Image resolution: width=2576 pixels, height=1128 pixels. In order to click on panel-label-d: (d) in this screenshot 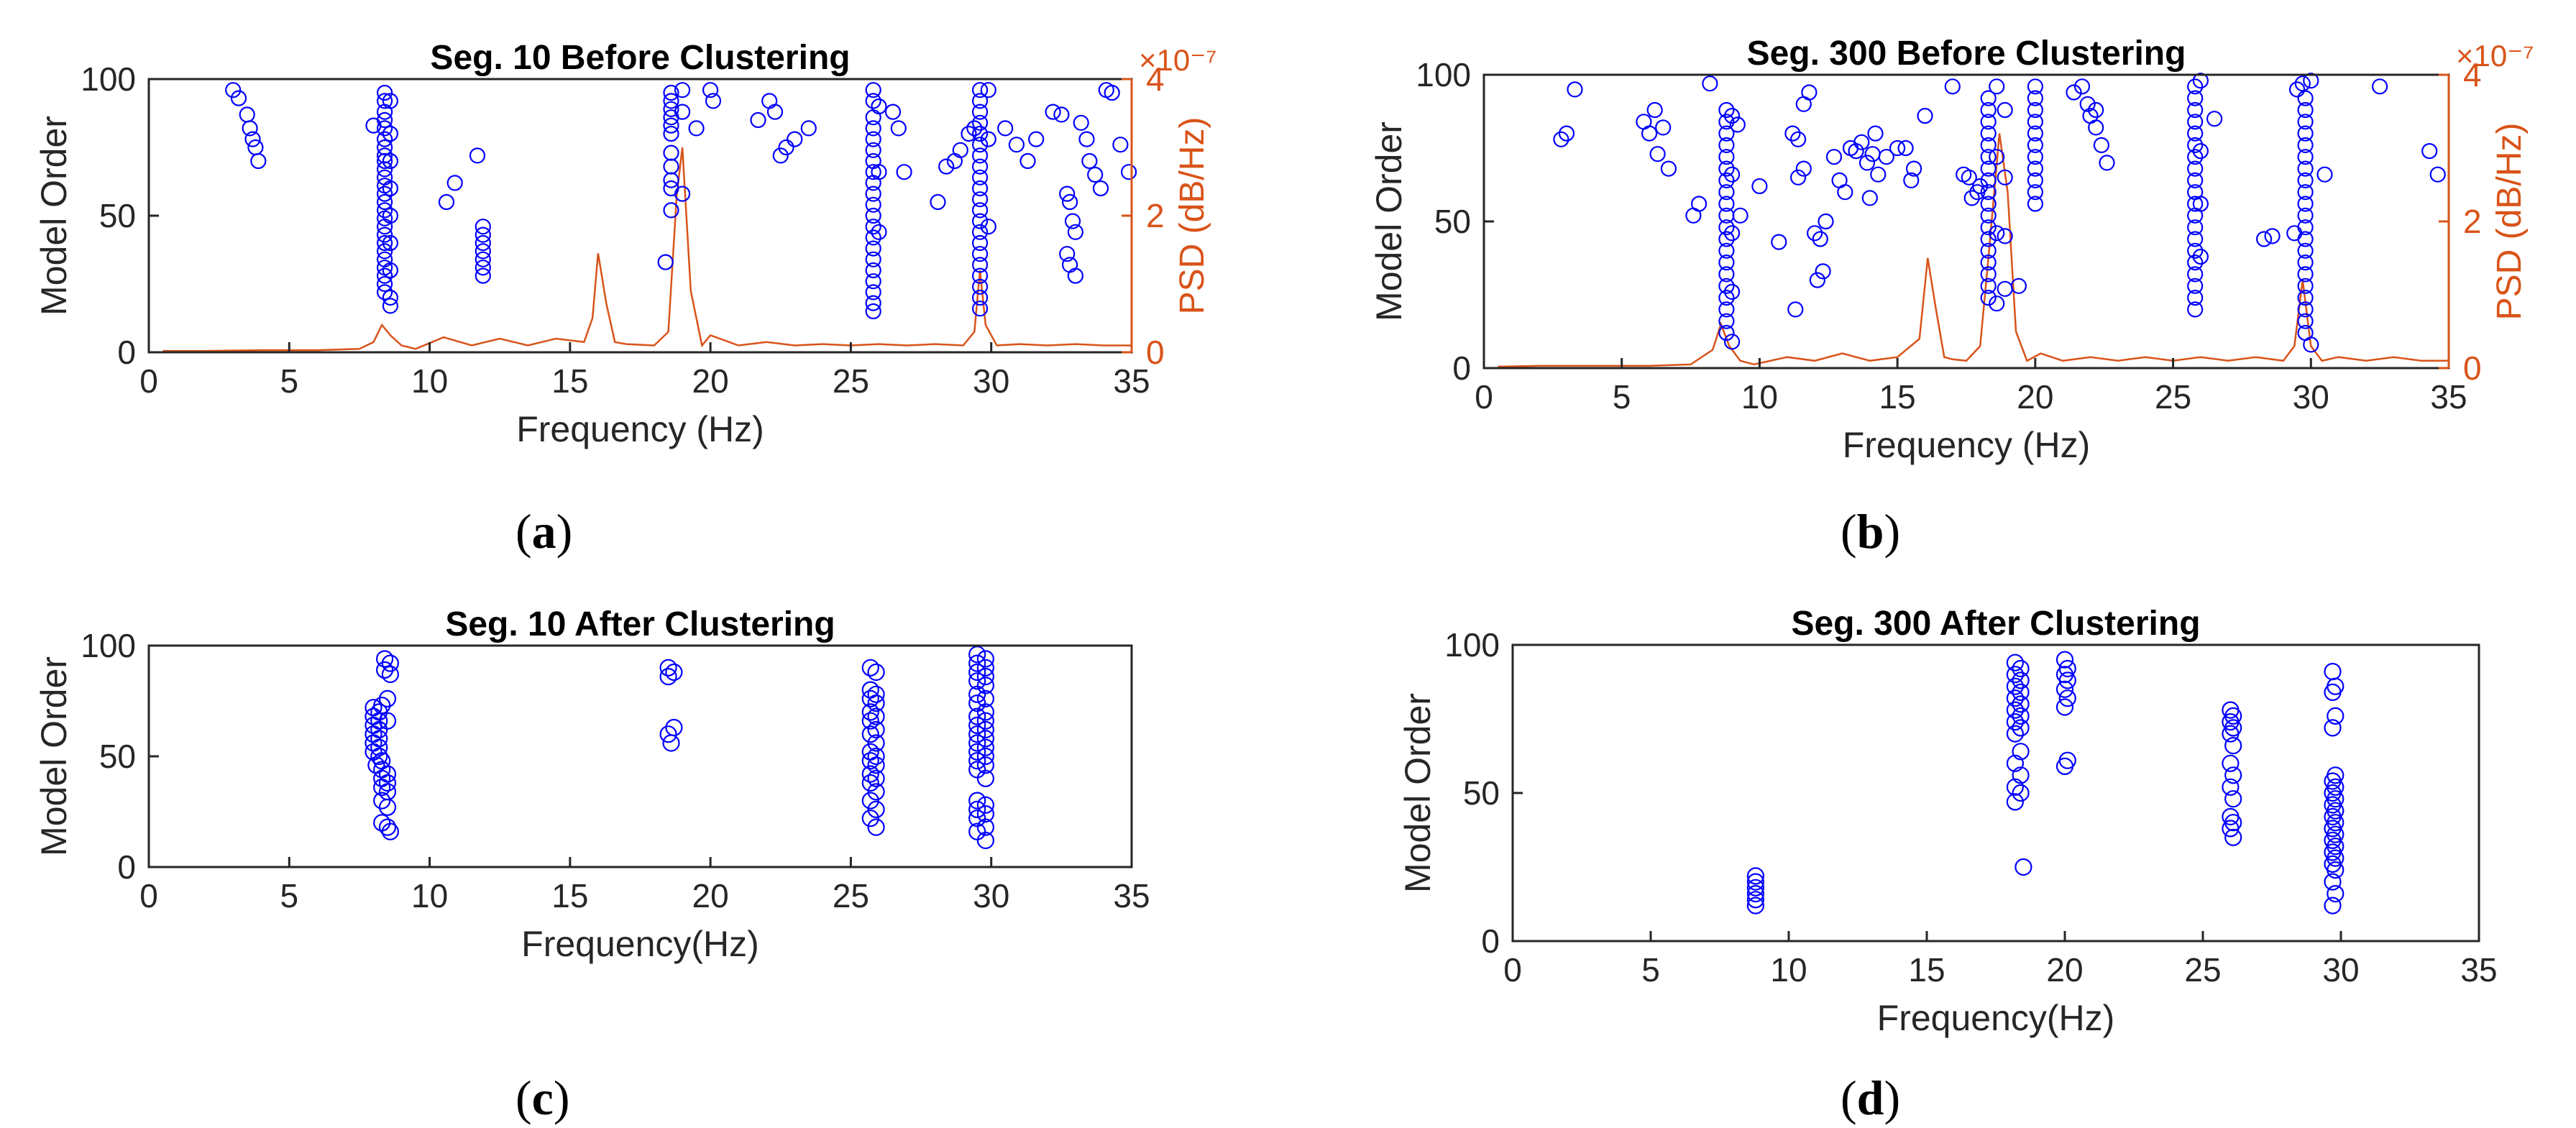, I will do `click(1871, 1097)`.